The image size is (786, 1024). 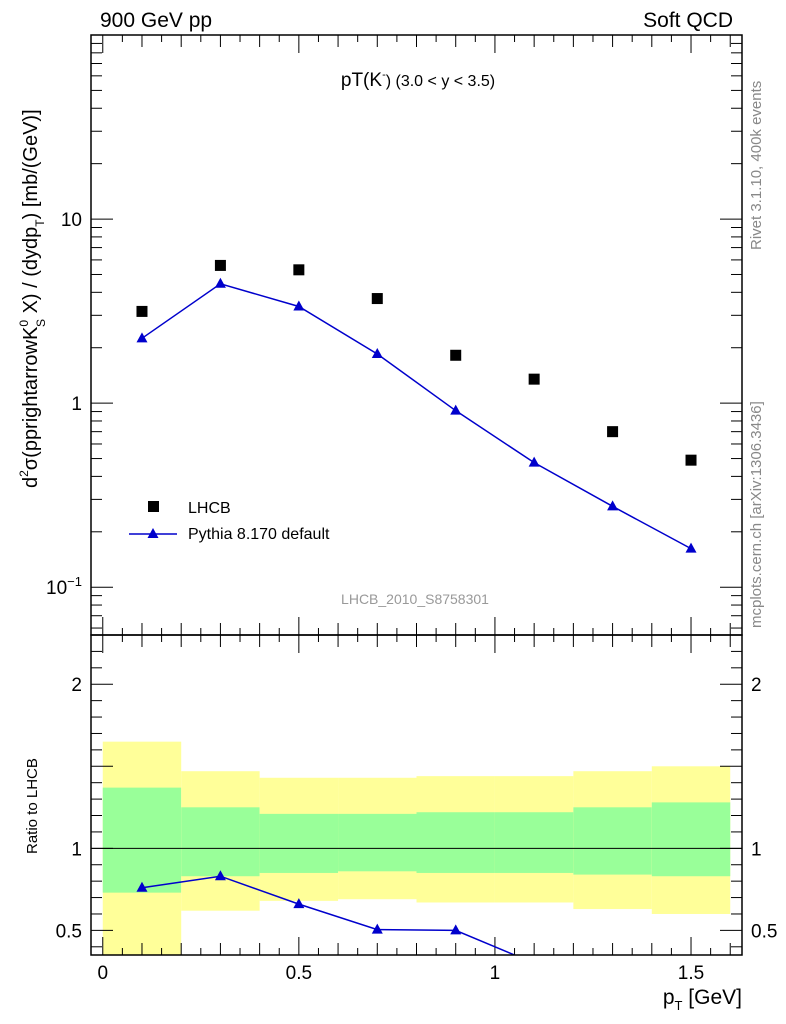 I want to click on plot-title: pT(K-) (3.0 < y < 3.5), so click(x=418, y=80).